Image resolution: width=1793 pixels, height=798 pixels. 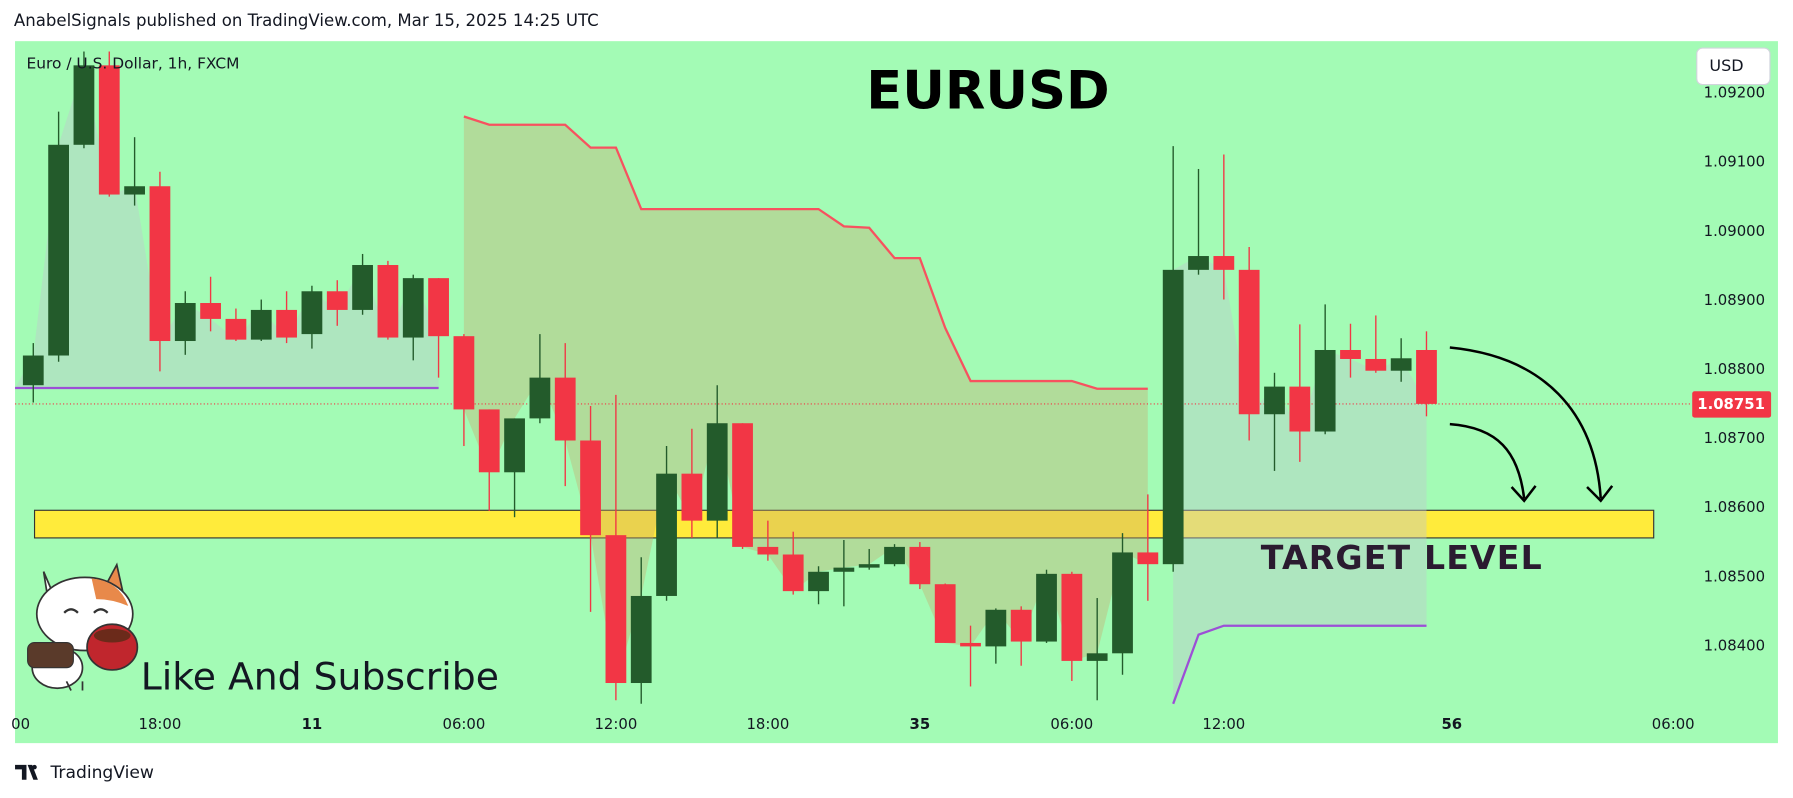 What do you see at coordinates (86, 611) in the screenshot?
I see `eyes` at bounding box center [86, 611].